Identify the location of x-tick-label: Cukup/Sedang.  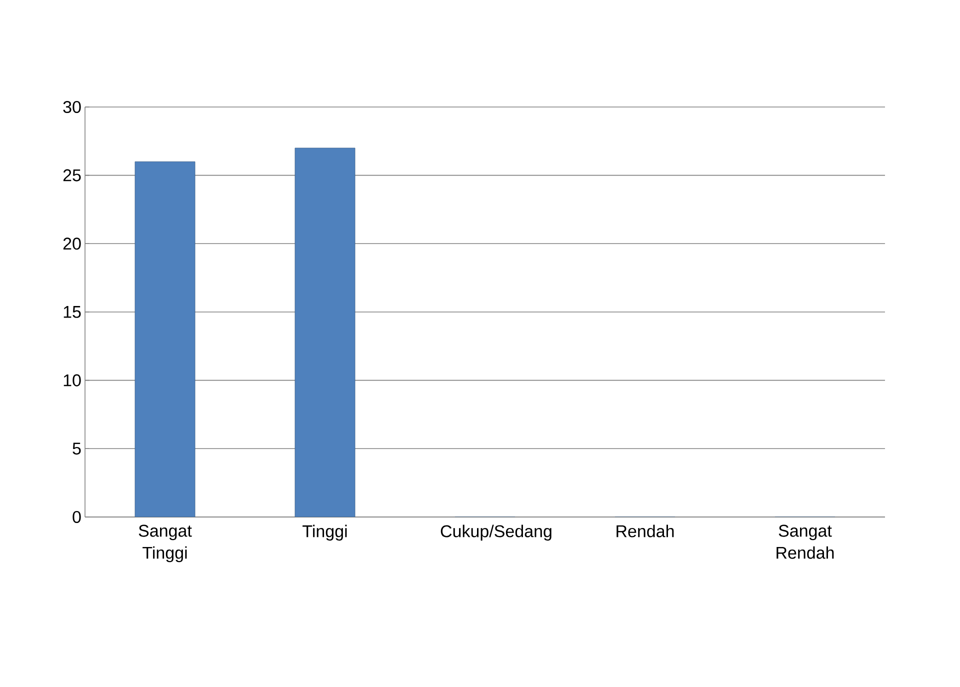
(496, 532).